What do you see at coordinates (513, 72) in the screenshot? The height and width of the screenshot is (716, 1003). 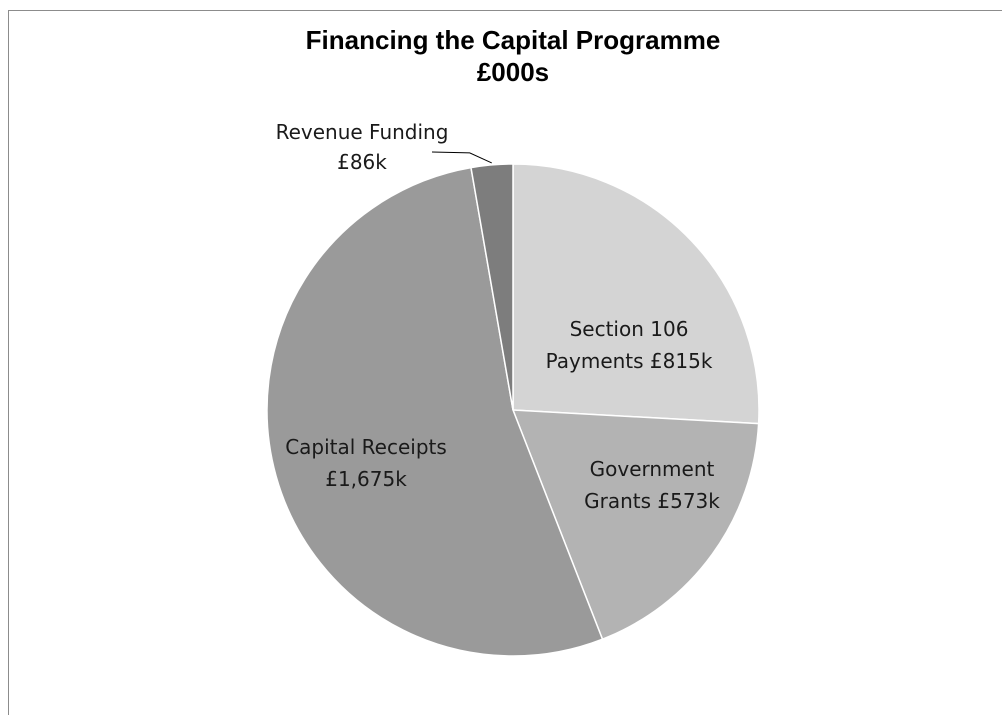 I see `chart-subtitle: £000s` at bounding box center [513, 72].